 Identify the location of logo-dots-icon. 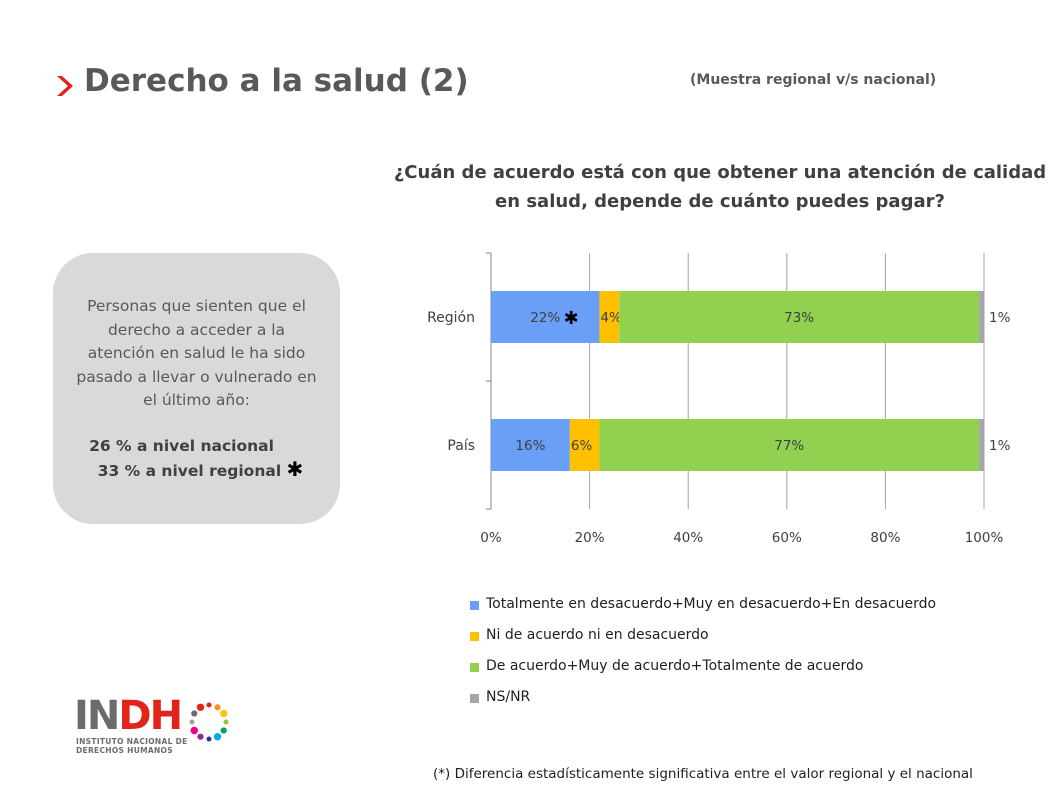
(209, 722).